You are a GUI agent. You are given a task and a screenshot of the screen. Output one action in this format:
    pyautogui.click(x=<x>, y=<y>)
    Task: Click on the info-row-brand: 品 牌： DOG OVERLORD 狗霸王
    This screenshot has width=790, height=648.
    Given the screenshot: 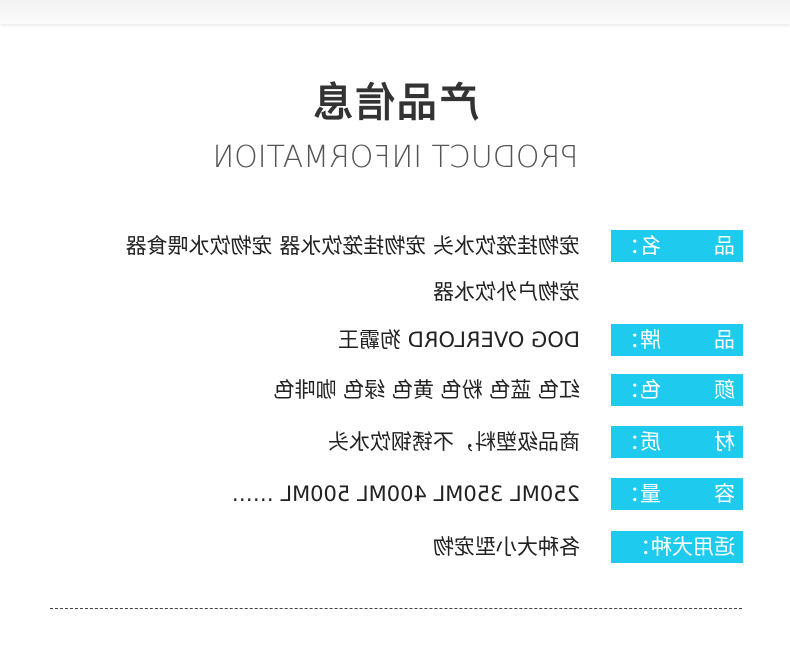 What is the action you would take?
    pyautogui.click(x=395, y=340)
    